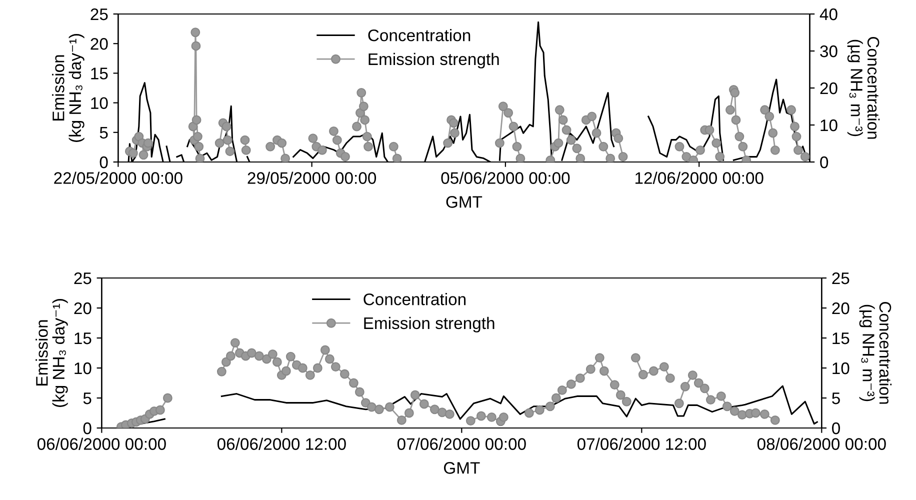 The height and width of the screenshot is (500, 916). What do you see at coordinates (841, 338) in the screenshot?
I see `y2-tick-label: 15` at bounding box center [841, 338].